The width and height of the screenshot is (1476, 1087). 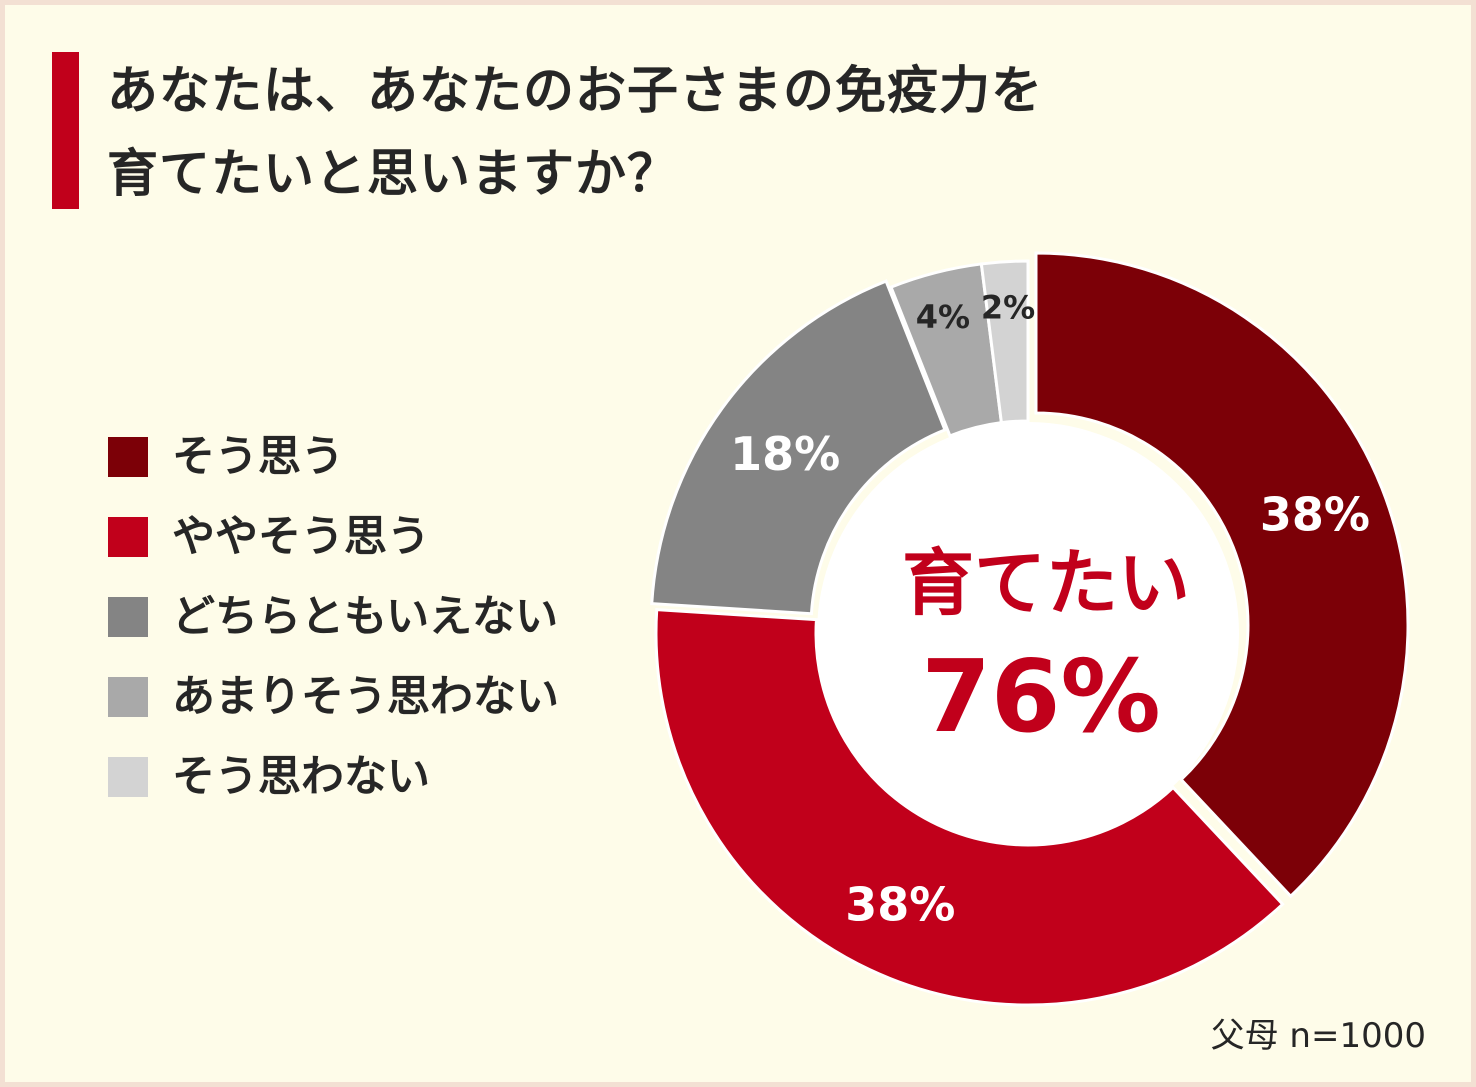 What do you see at coordinates (1008, 308) in the screenshot?
I see `slice-value-label: 2%` at bounding box center [1008, 308].